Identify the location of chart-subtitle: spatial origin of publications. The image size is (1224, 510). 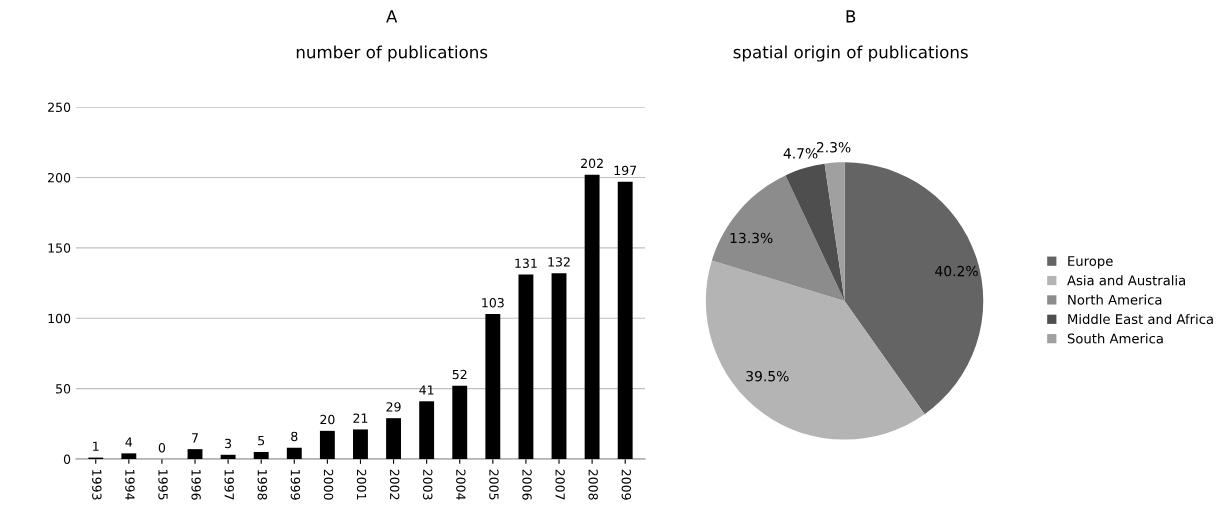
(850, 53).